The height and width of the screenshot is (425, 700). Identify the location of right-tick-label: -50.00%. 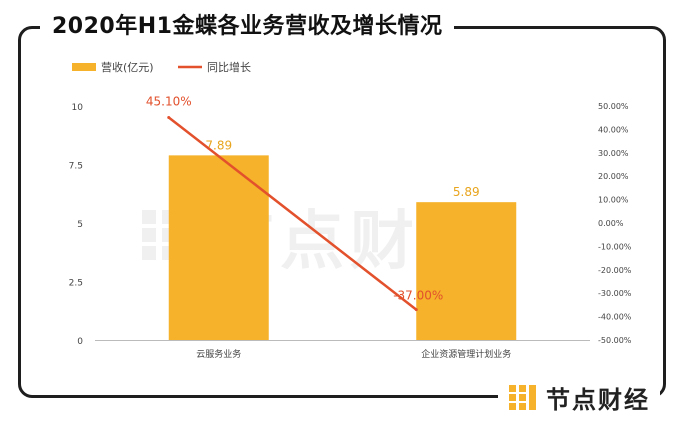
(615, 340).